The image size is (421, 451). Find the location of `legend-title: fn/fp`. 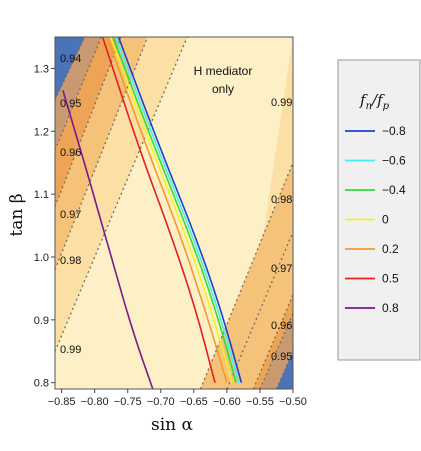

legend-title: fn/fp is located at coordinates (374, 101).